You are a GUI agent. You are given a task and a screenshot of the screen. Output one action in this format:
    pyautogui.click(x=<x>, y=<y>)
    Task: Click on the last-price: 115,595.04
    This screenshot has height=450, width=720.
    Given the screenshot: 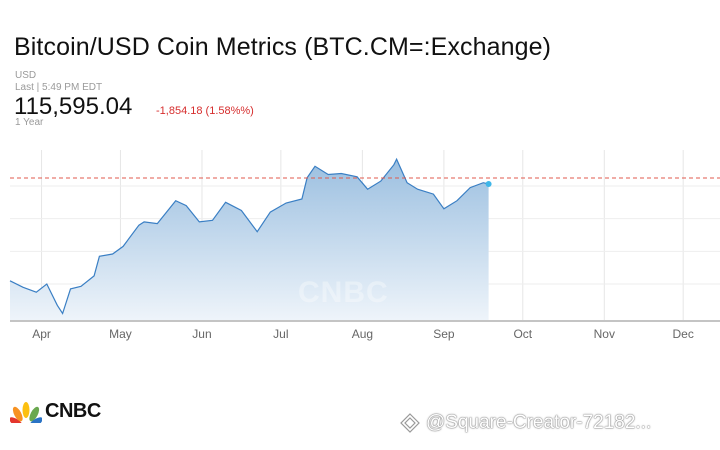 What is the action you would take?
    pyautogui.click(x=73, y=106)
    